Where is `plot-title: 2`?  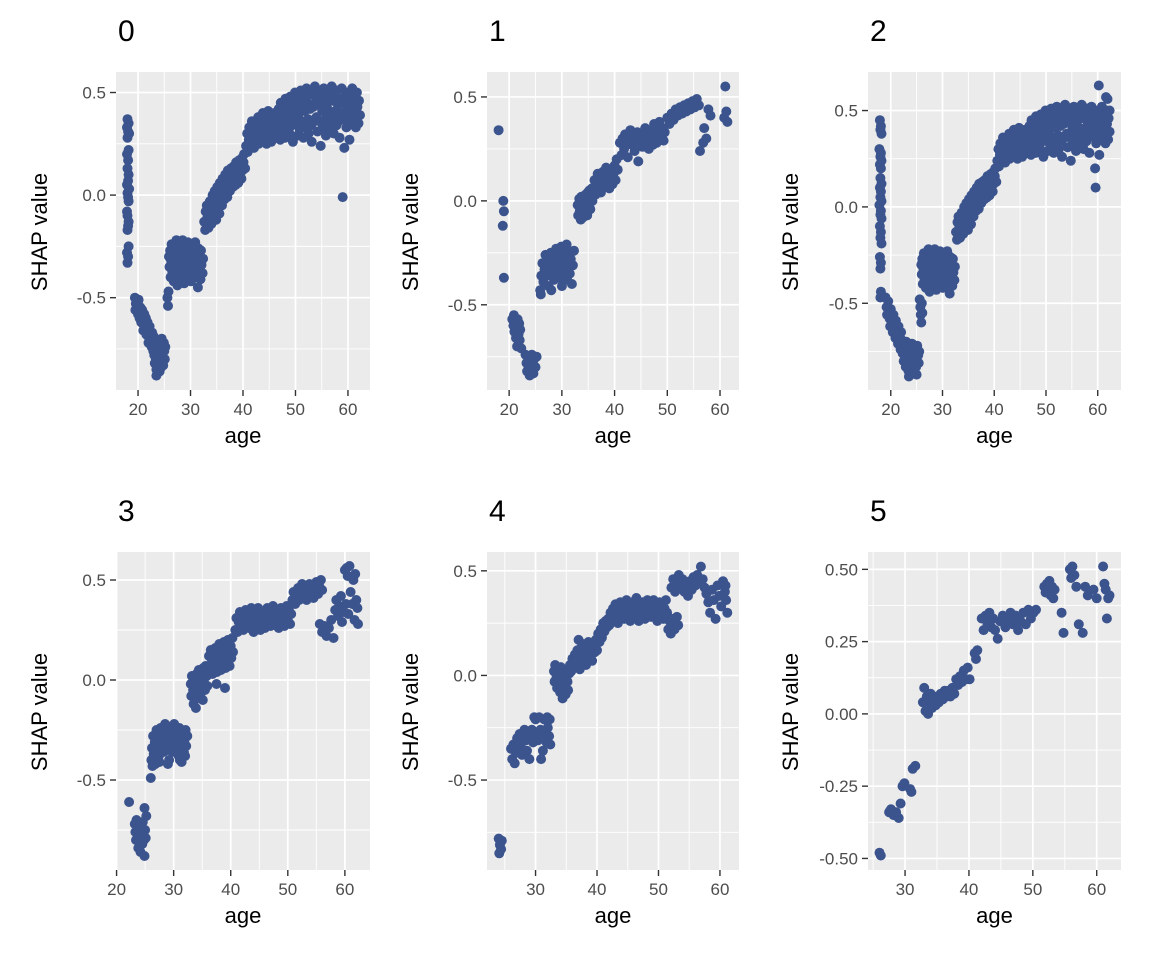 plot-title: 2 is located at coordinates (878, 31).